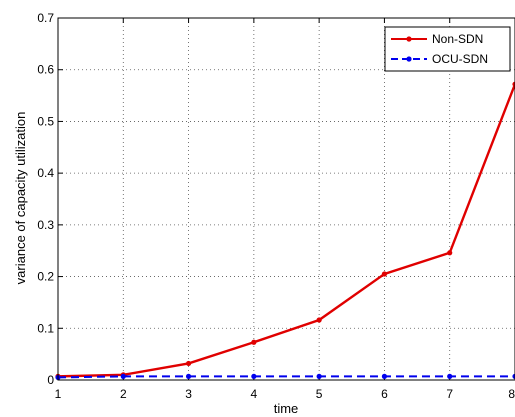 This screenshot has width=515, height=417. What do you see at coordinates (254, 394) in the screenshot?
I see `x-tick-label: 4` at bounding box center [254, 394].